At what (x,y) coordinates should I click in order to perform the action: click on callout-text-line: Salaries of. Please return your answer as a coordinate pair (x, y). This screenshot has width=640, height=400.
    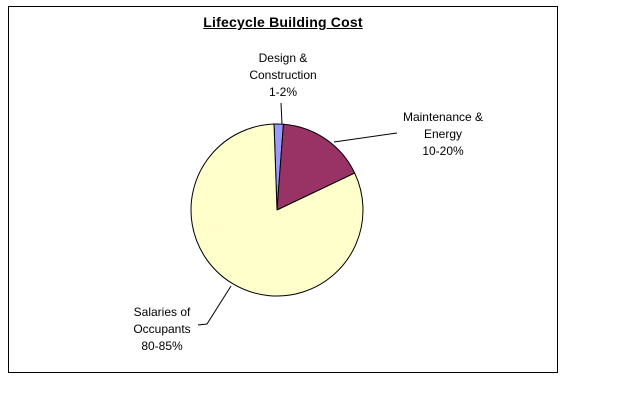
    Looking at the image, I should click on (162, 312).